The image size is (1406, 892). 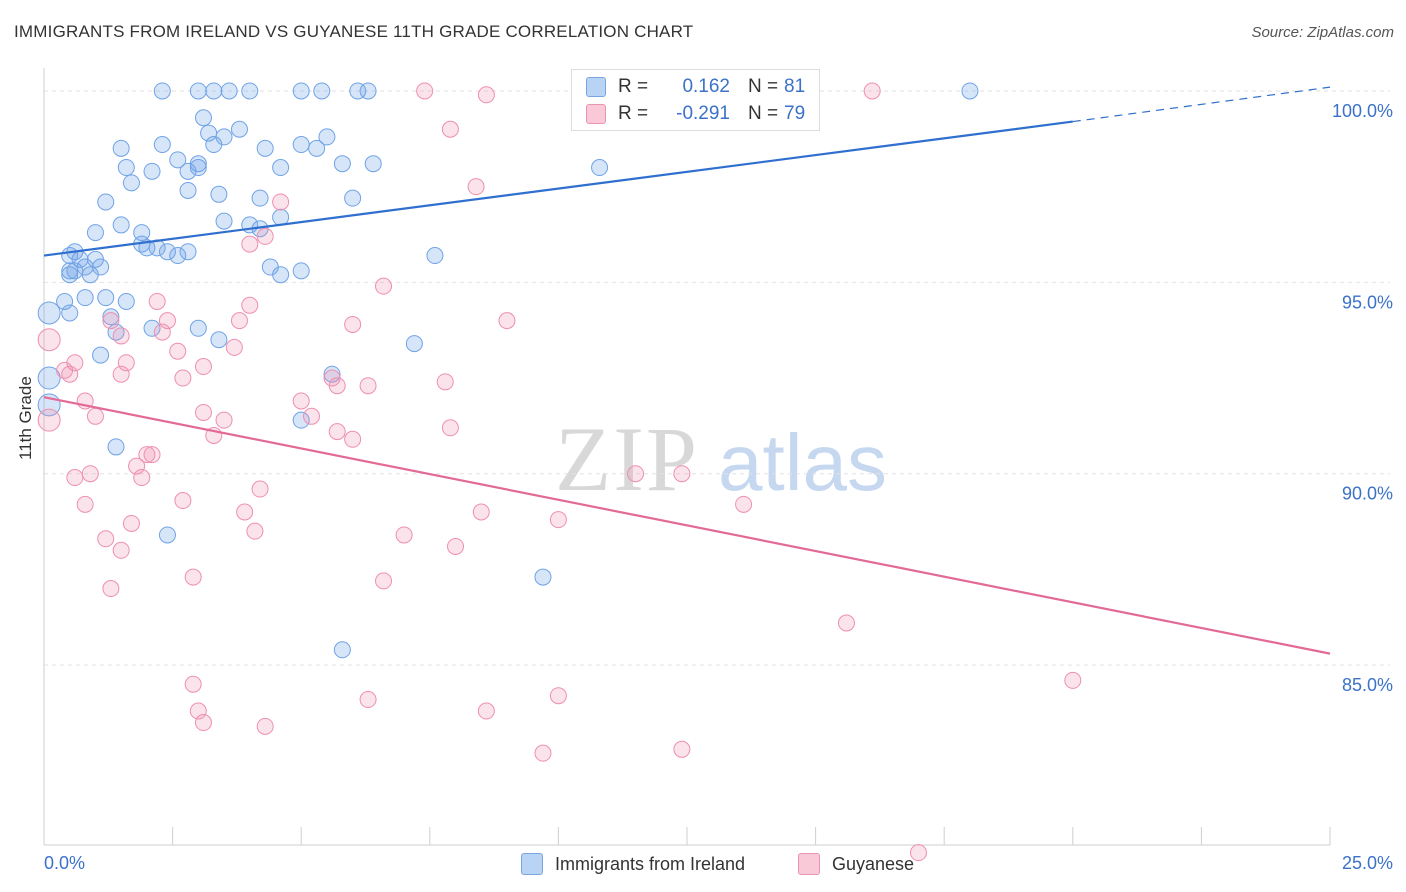 What do you see at coordinates (695, 100) in the screenshot?
I see `stats-legend: R = 0.162 N = 81 R = -0.291 N = 79` at bounding box center [695, 100].